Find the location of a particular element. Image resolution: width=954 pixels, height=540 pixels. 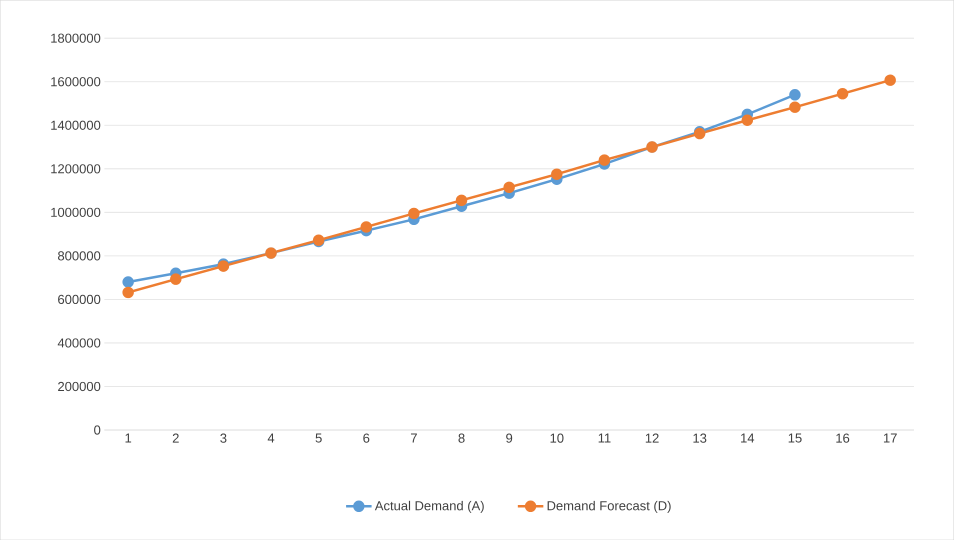

x-tick-label: 5 is located at coordinates (319, 438).